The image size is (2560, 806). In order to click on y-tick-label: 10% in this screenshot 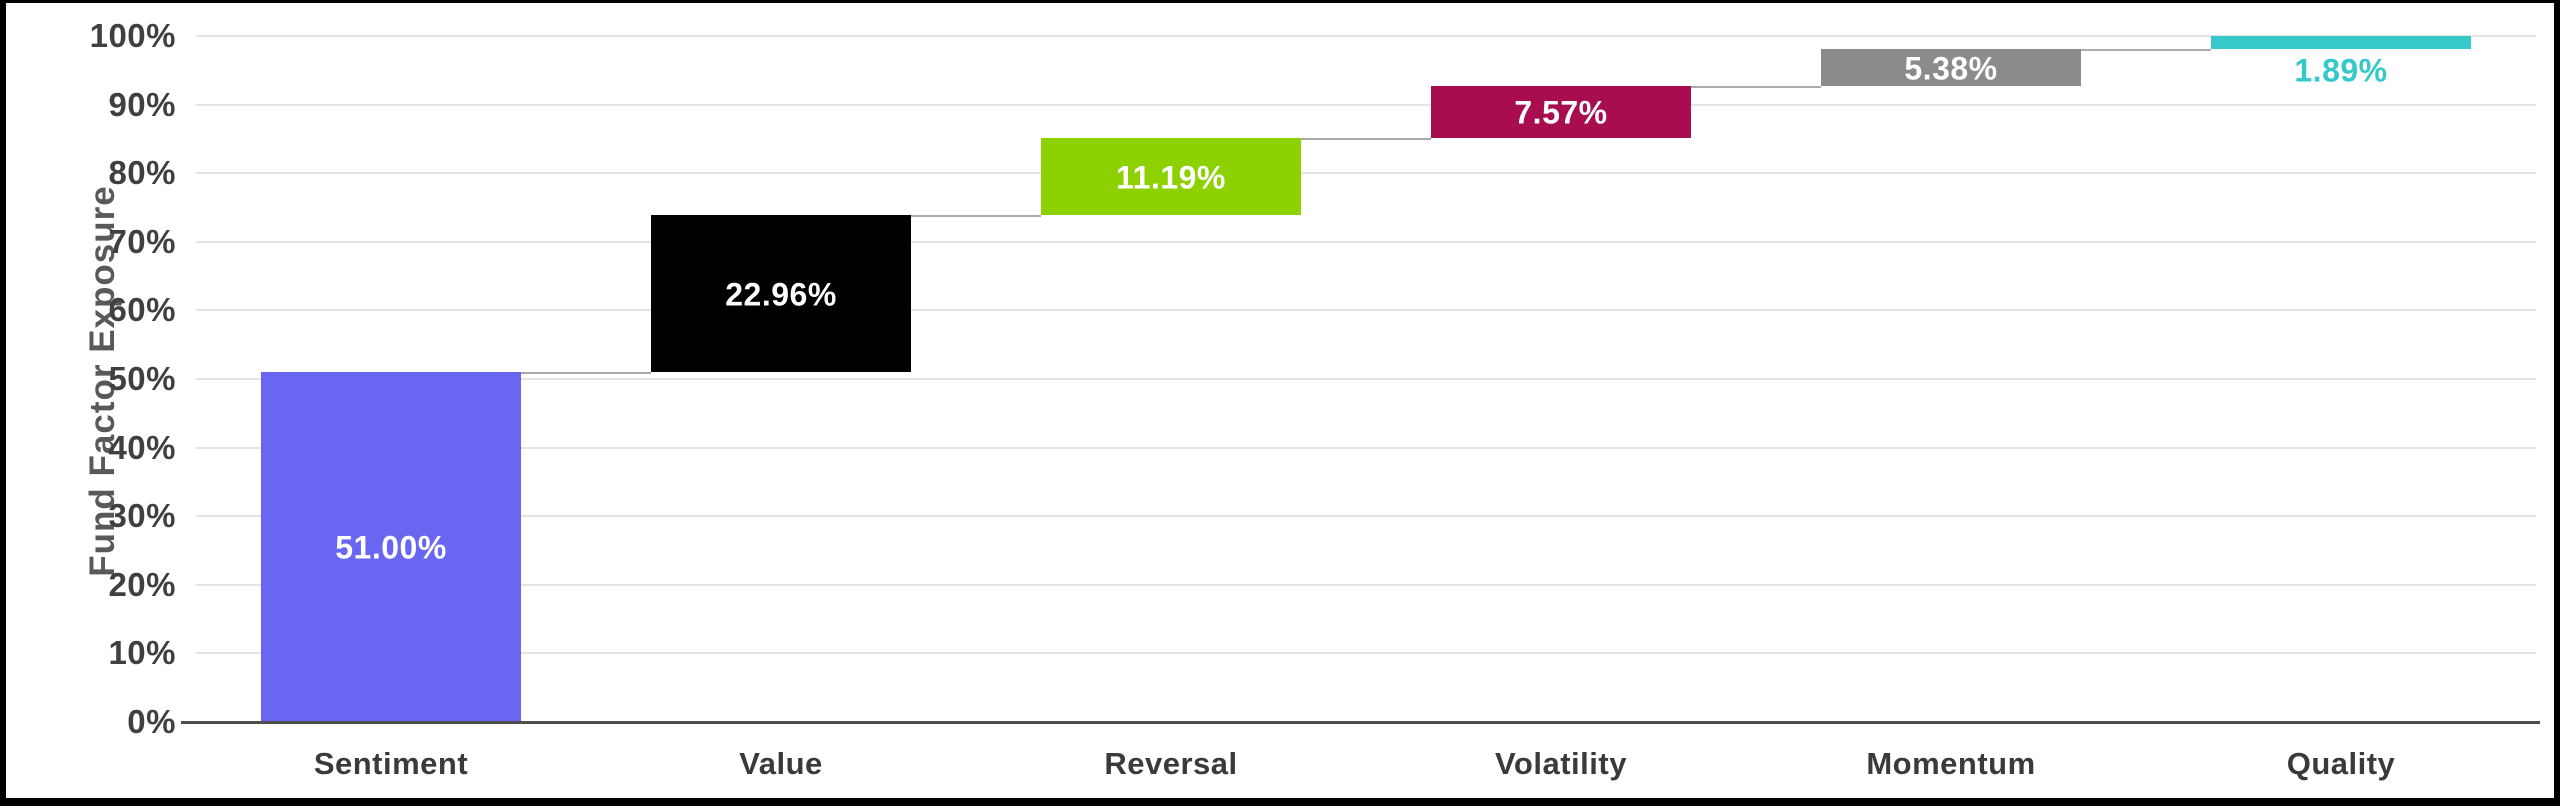, I will do `click(142, 653)`.